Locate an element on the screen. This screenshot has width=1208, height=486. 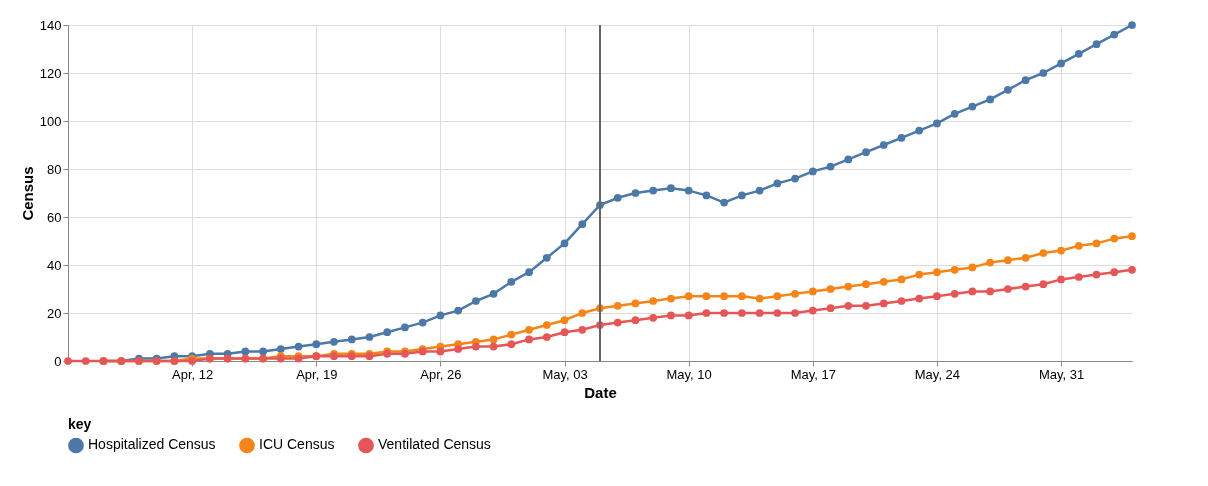
x-tick-label: May, 24 is located at coordinates (937, 374).